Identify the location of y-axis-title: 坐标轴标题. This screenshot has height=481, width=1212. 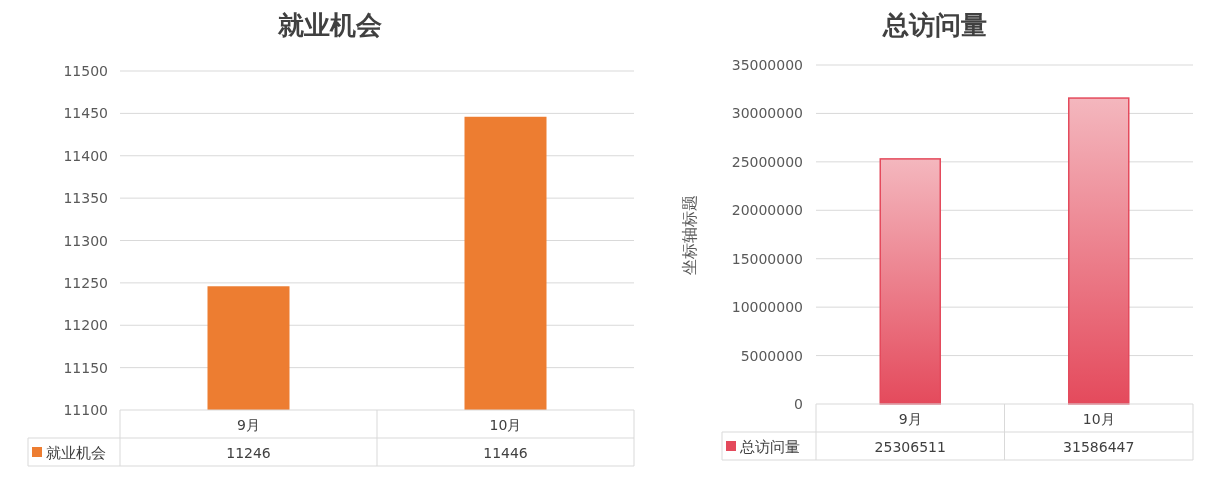
(689, 234).